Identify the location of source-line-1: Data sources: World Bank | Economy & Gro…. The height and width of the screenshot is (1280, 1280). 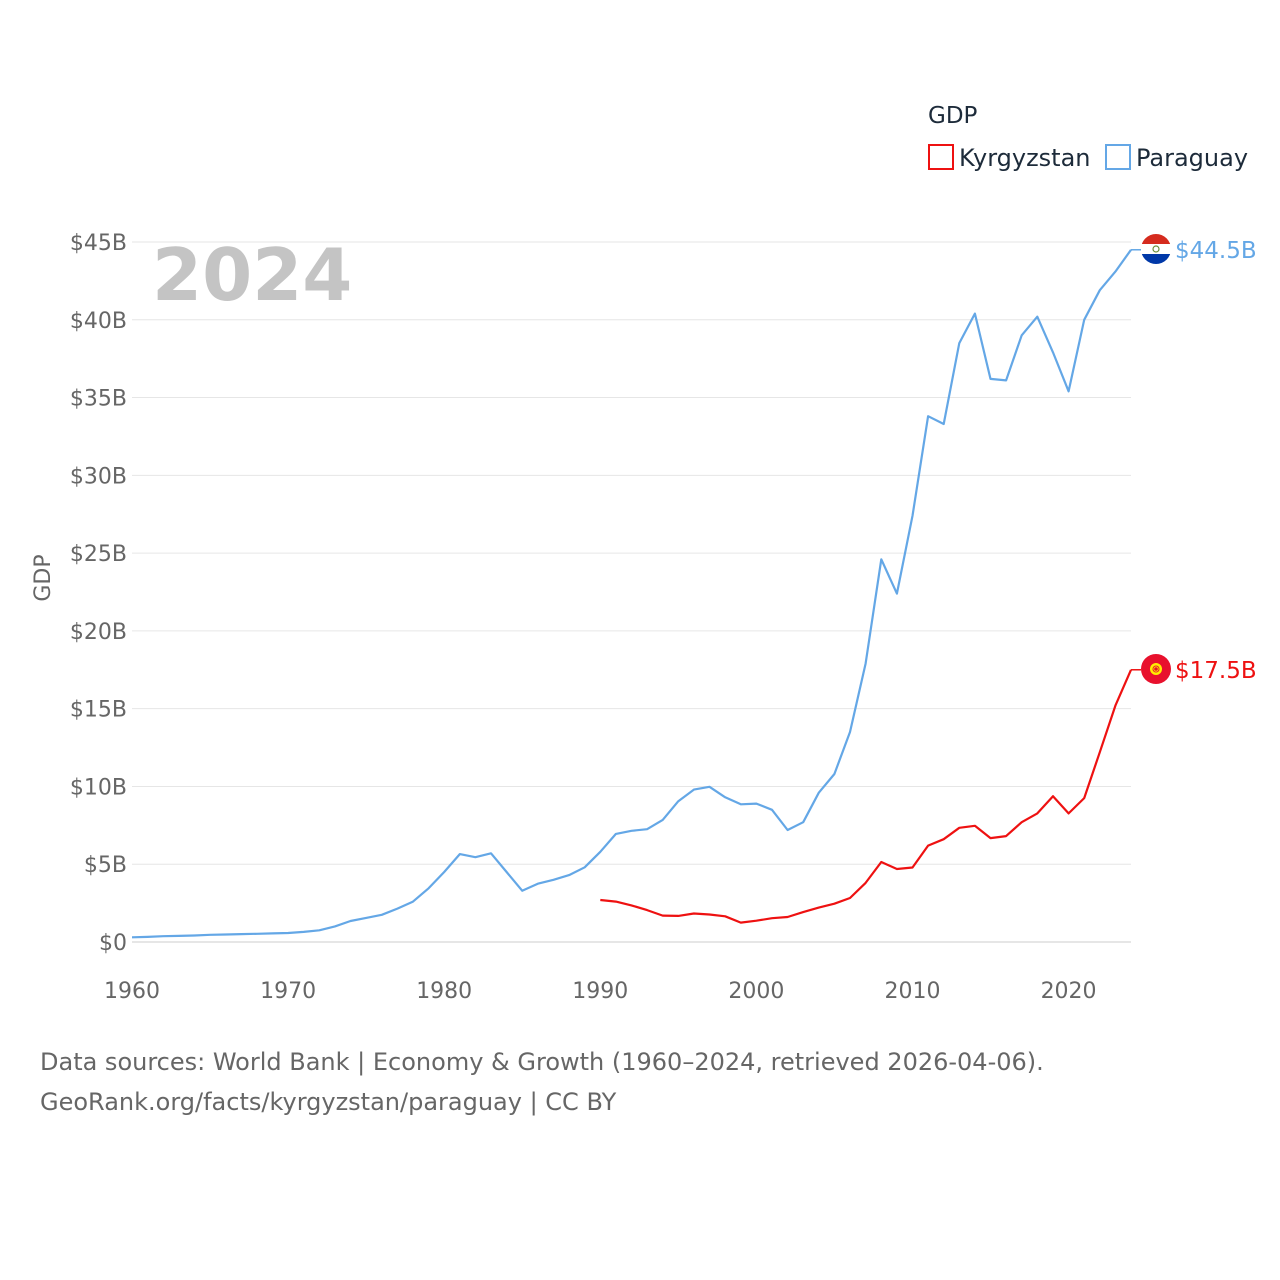
(542, 1062).